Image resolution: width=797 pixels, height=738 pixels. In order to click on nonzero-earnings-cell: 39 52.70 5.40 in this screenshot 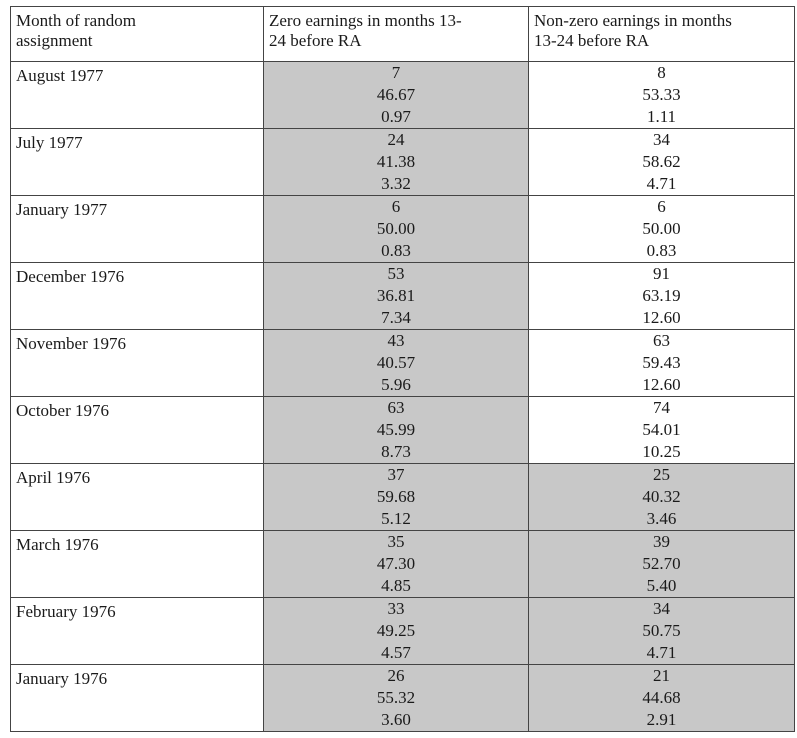, I will do `click(661, 564)`.